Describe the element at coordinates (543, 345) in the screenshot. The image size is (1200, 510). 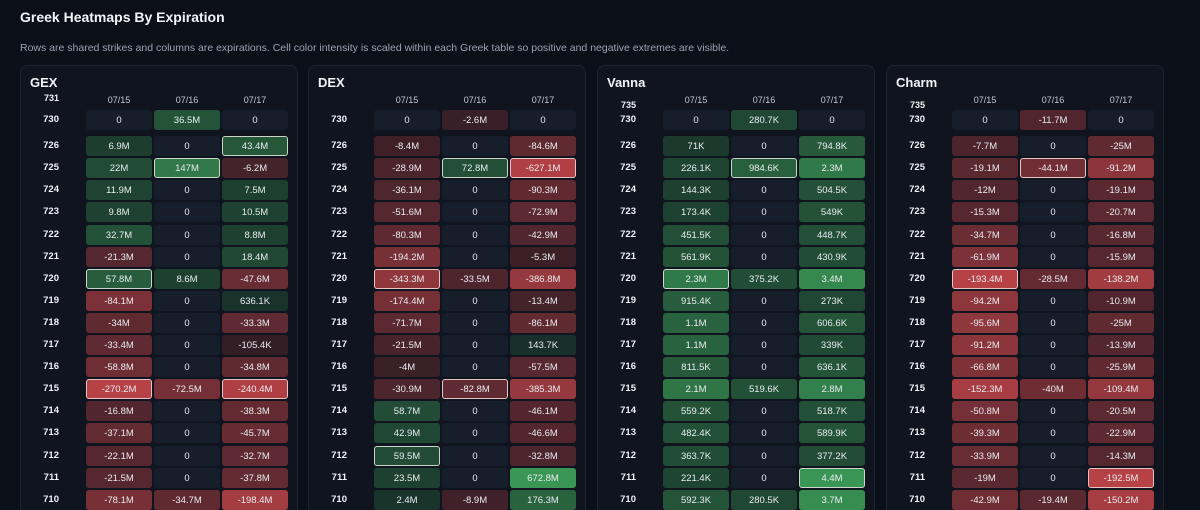
I see `heatmap-cell: 143.7K` at that location.